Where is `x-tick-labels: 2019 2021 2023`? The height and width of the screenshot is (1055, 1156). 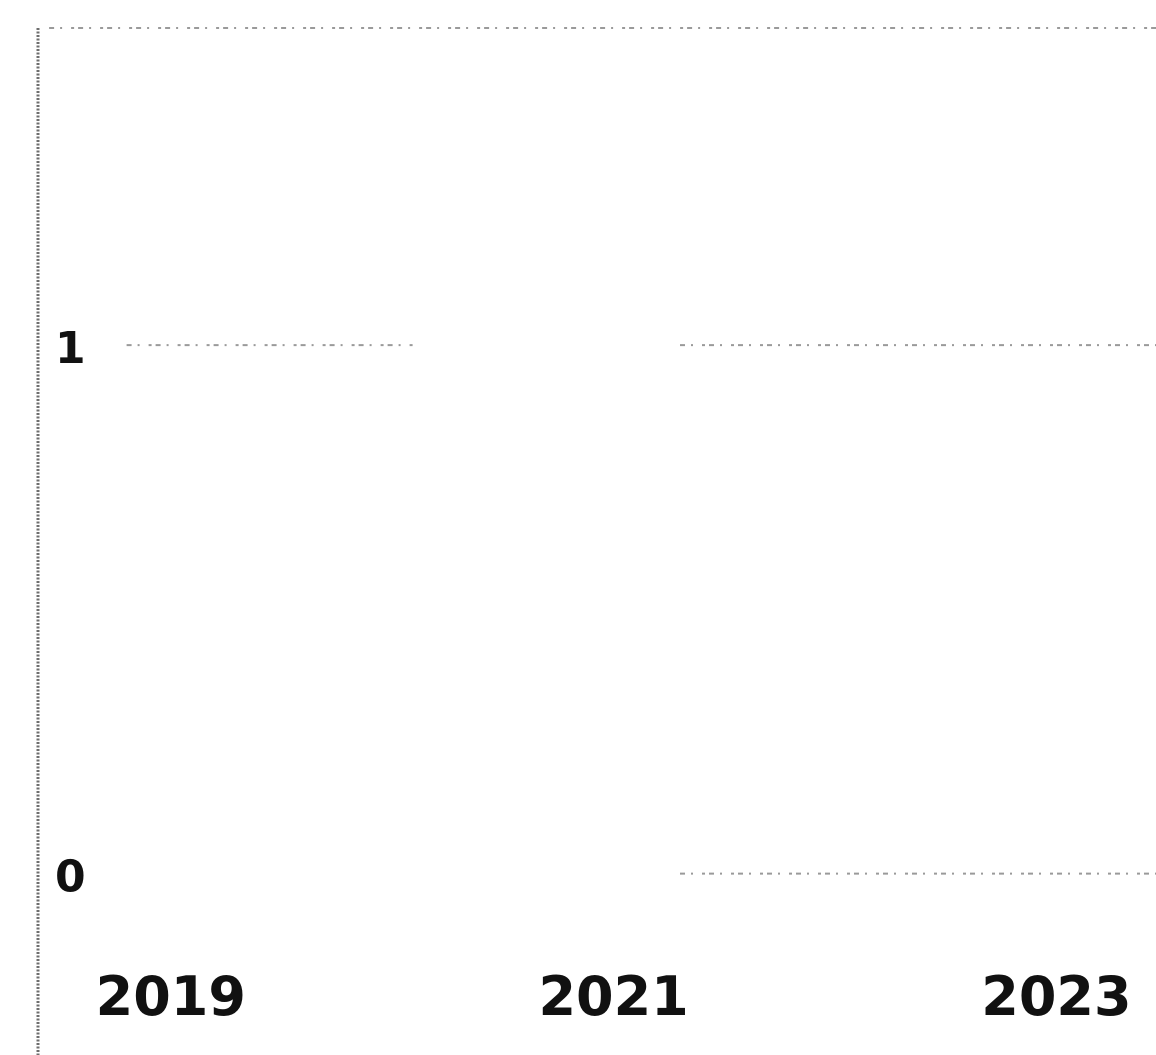
x-tick-labels: 2019 2021 2023 is located at coordinates (614, 996).